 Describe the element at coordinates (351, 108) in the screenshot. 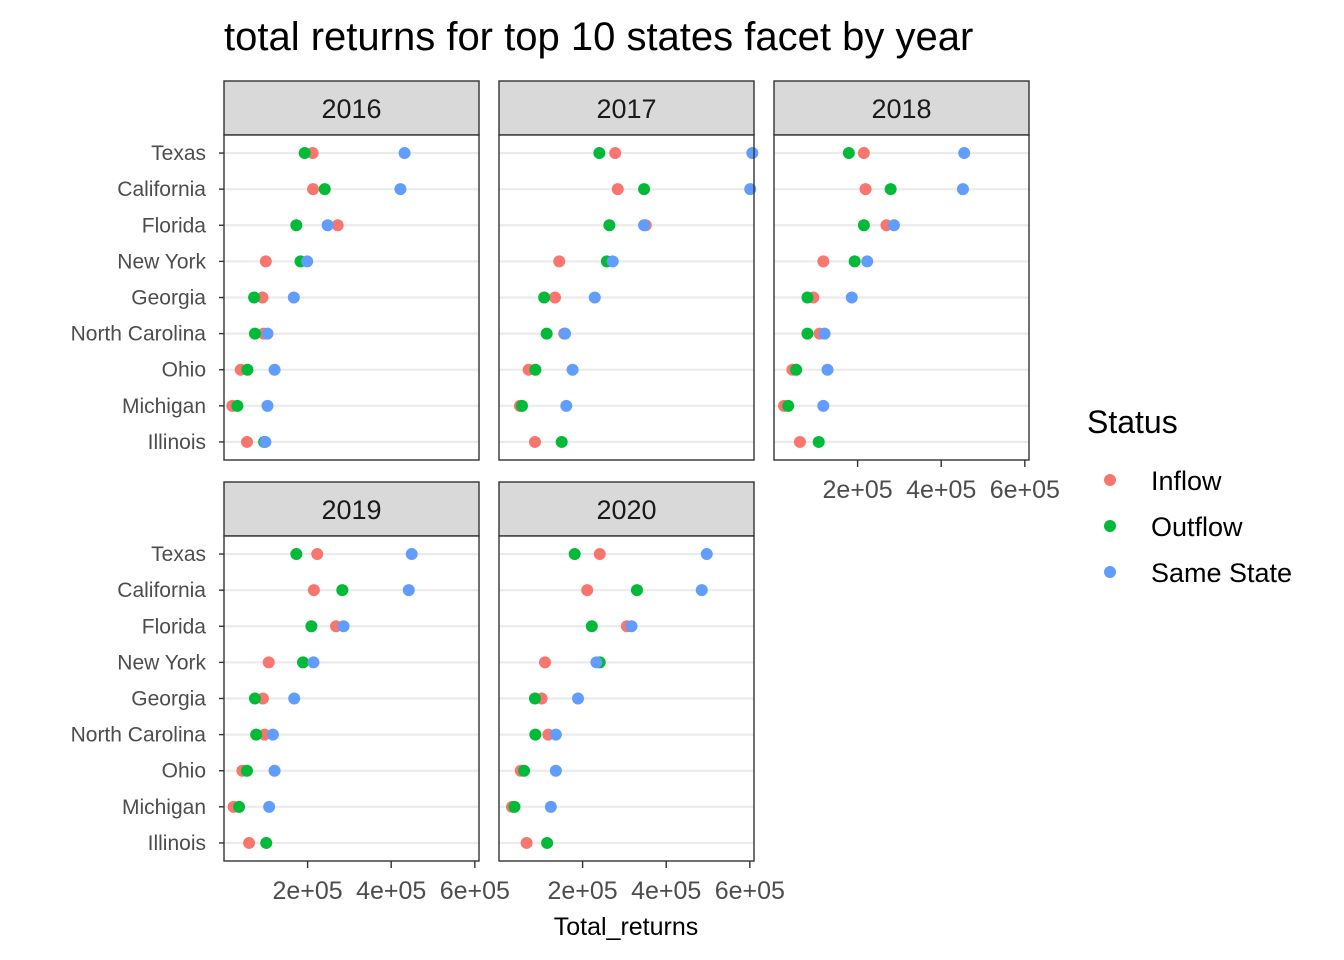

I see `facet-strip-2016` at that location.